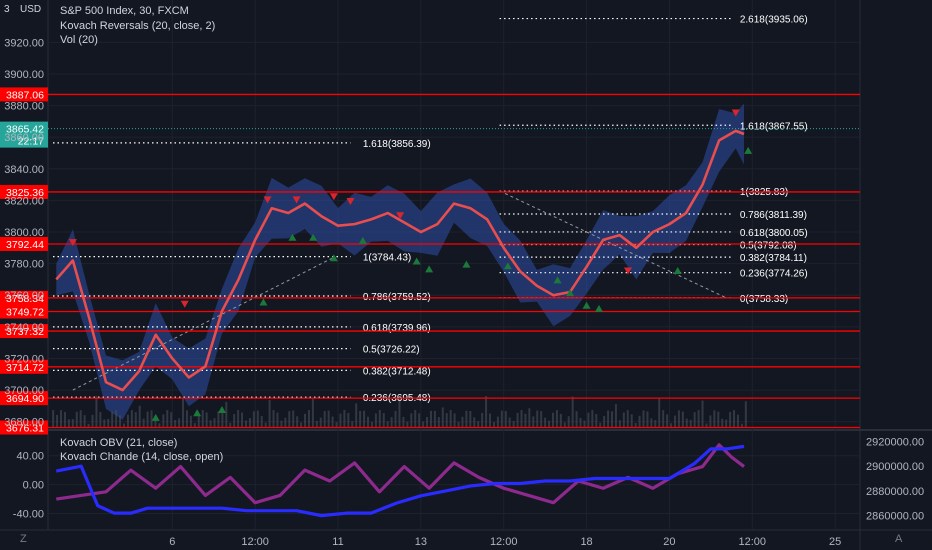  Describe the element at coordinates (895, 517) in the screenshot. I see `lower-right-tick-label: 2860000.00` at that location.